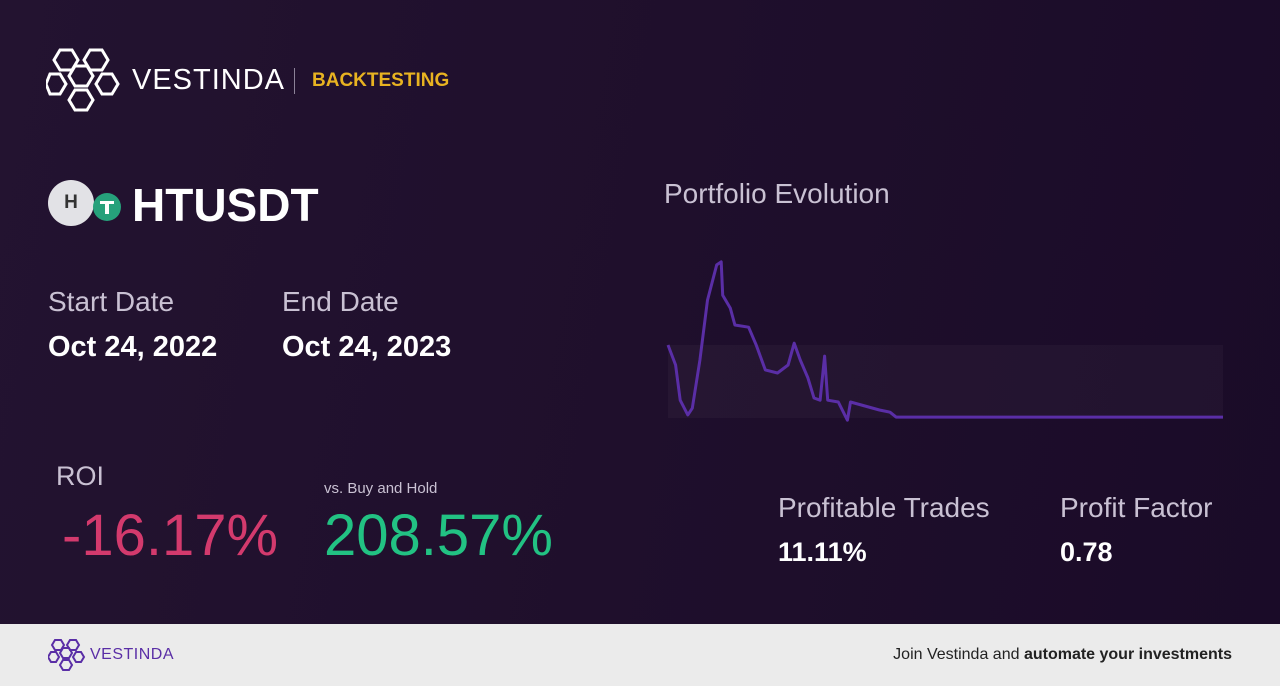 This screenshot has width=1280, height=686. What do you see at coordinates (294, 81) in the screenshot?
I see `divider` at bounding box center [294, 81].